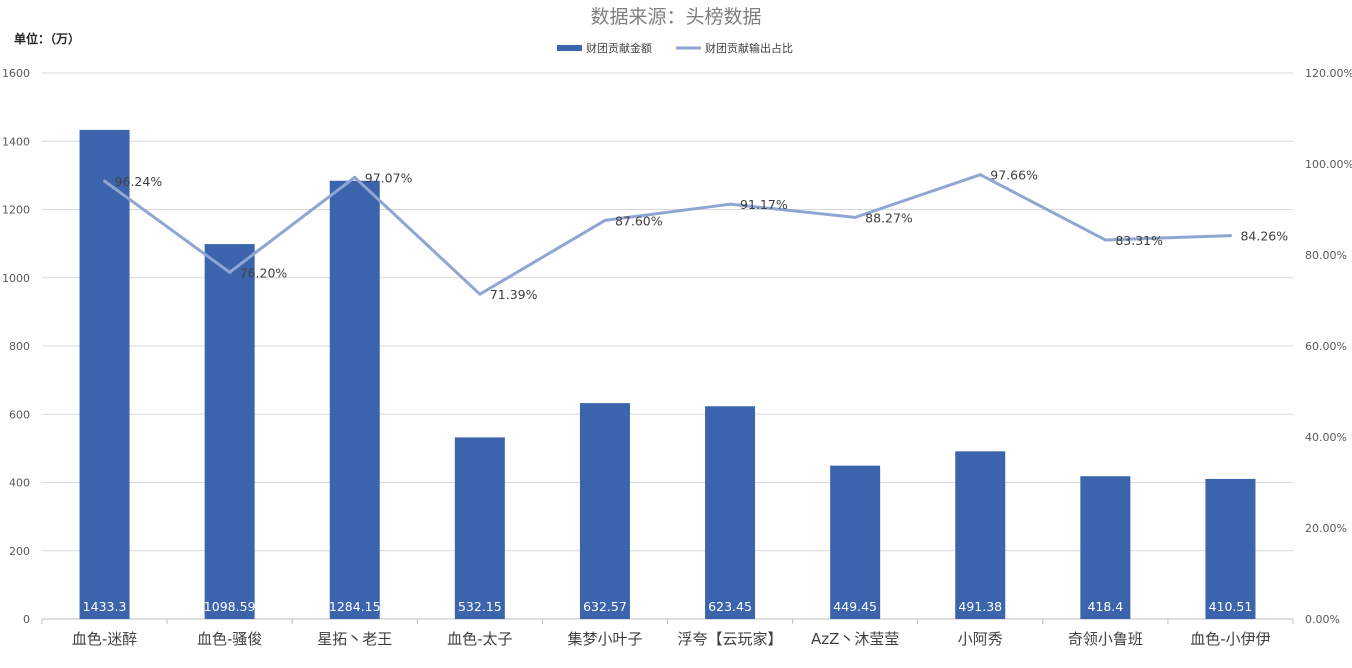 The height and width of the screenshot is (668, 1352). I want to click on category-label: 血色-小伊伊, so click(1230, 639).